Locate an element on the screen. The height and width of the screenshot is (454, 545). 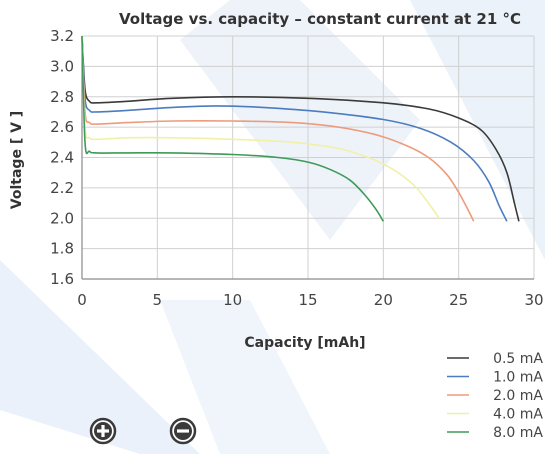
y-tick-labels: 1.6 1.8 2.0 2.2 2.4 2.6 2.8 3.0 3.2 is located at coordinates (62, 157).